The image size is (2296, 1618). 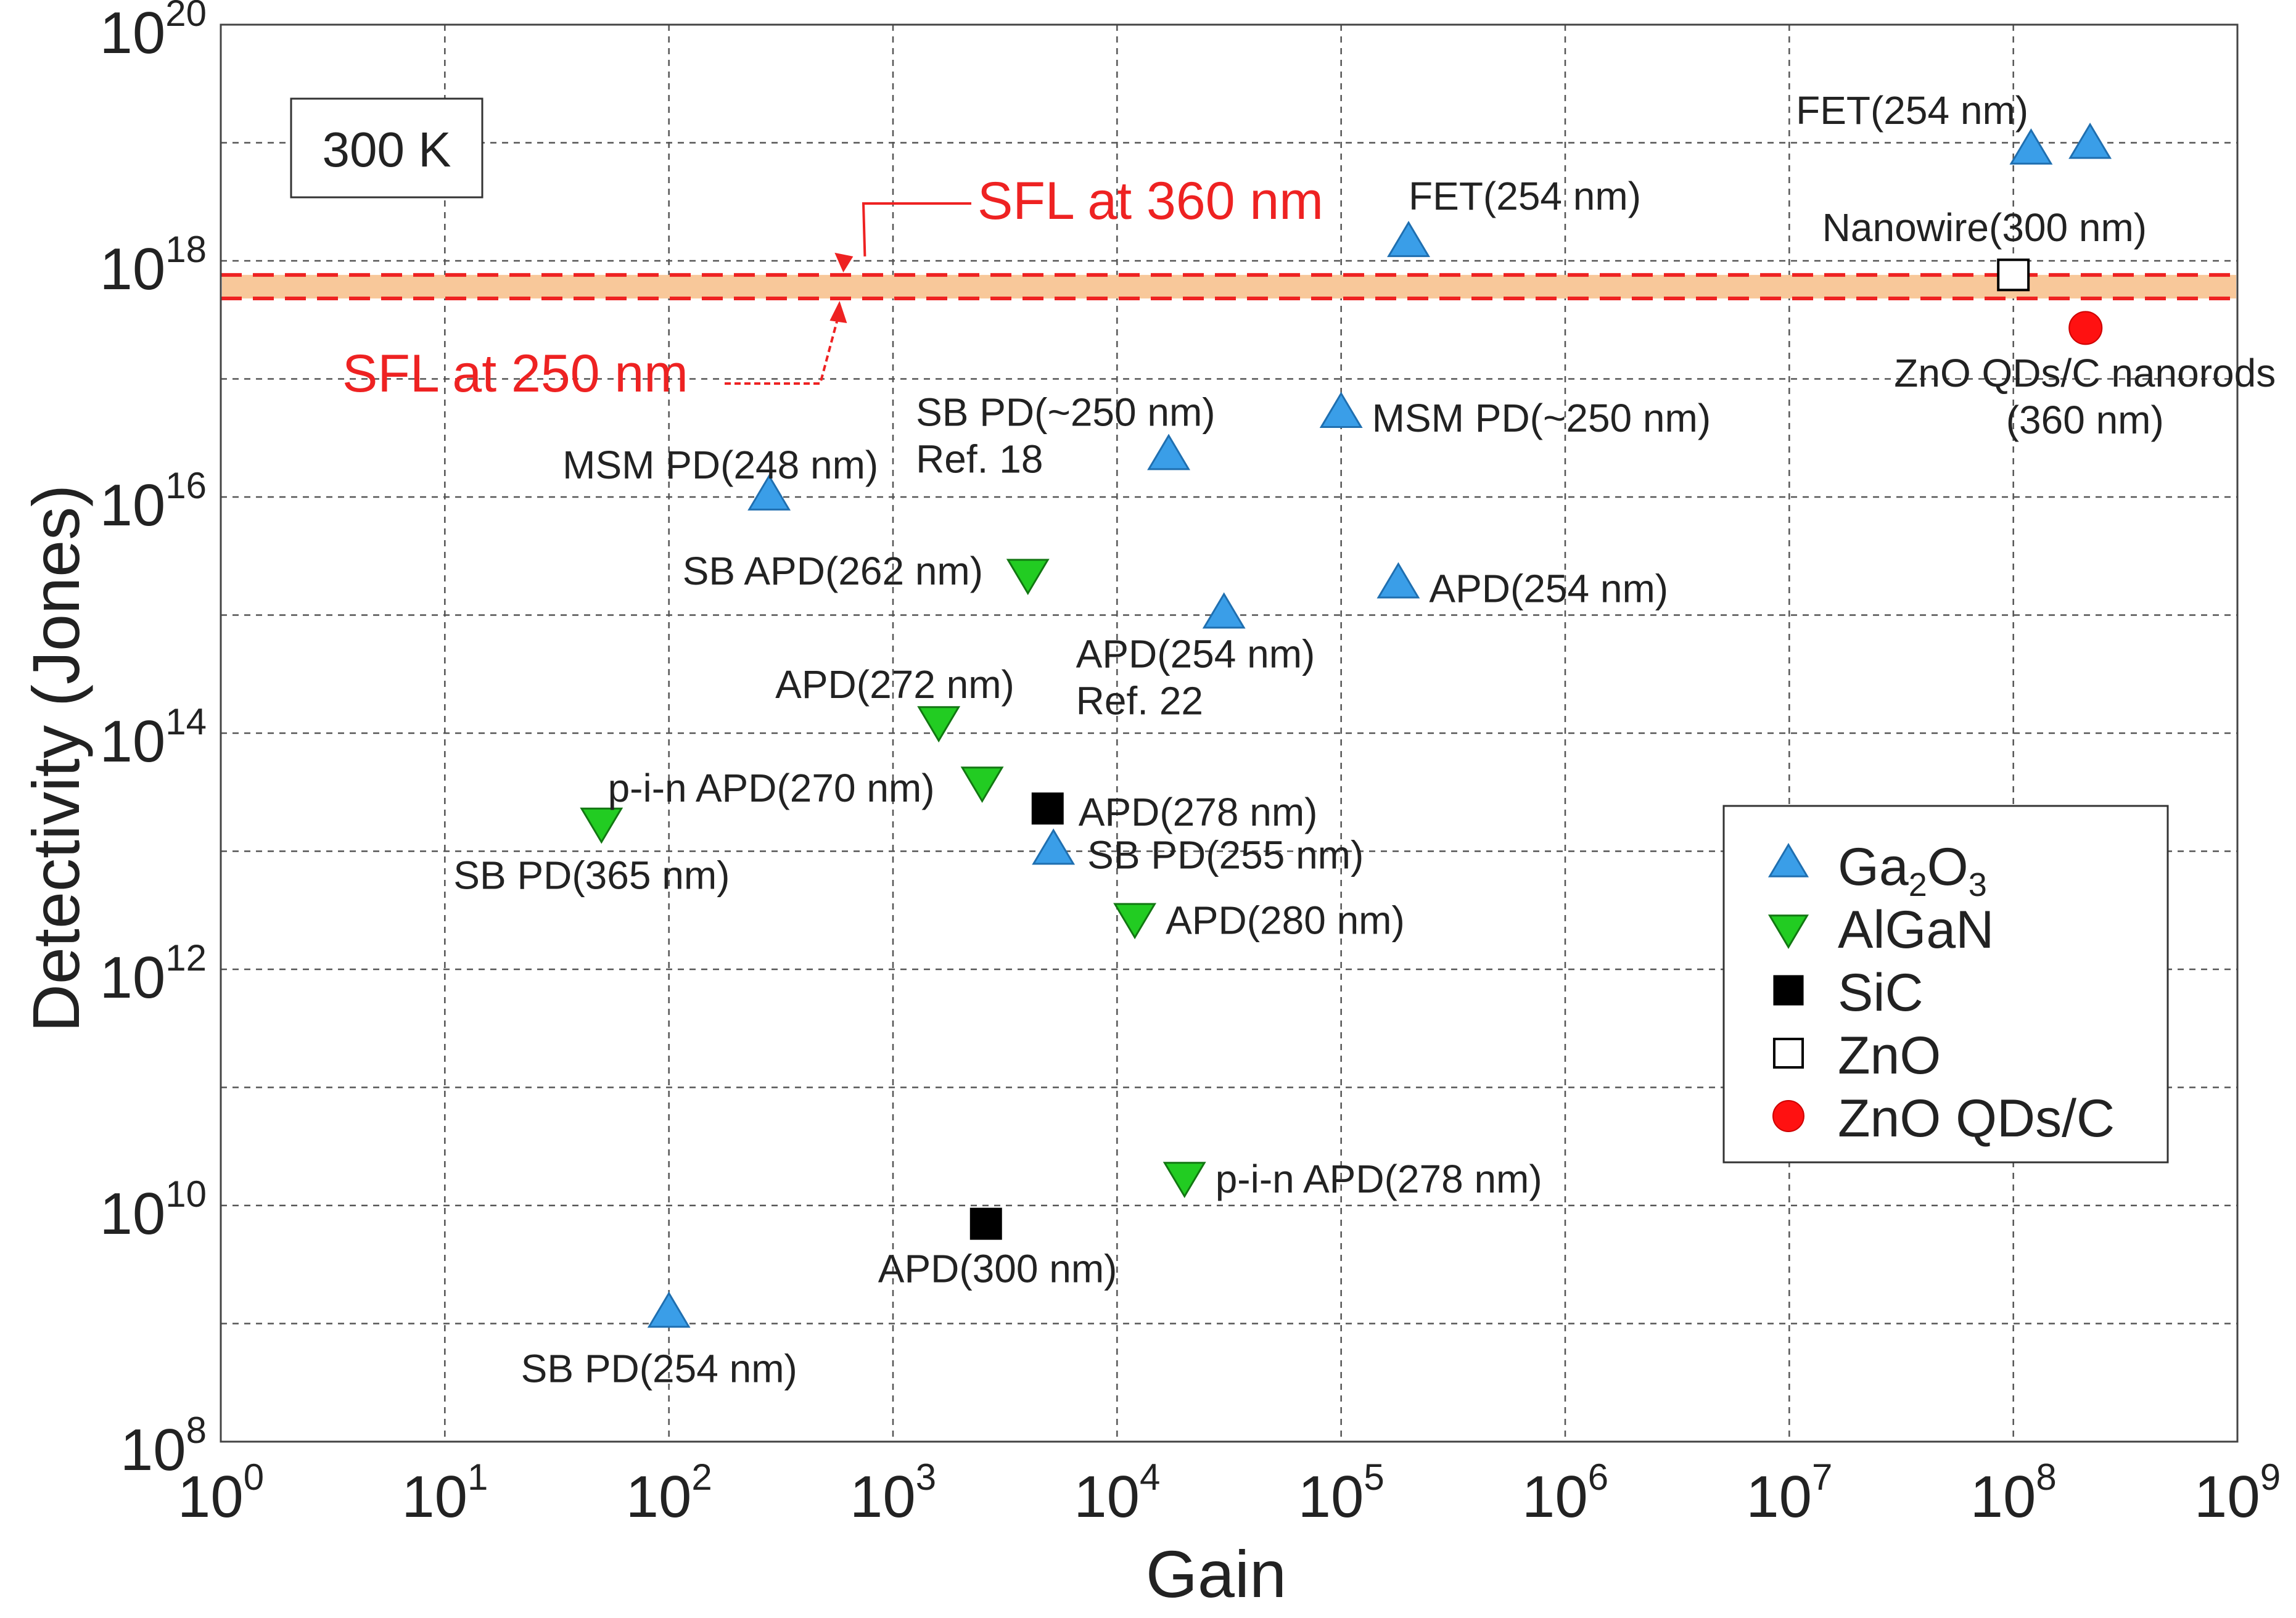 What do you see at coordinates (720, 465) in the screenshot?
I see `data-label: MSM PD(248 nm)` at bounding box center [720, 465].